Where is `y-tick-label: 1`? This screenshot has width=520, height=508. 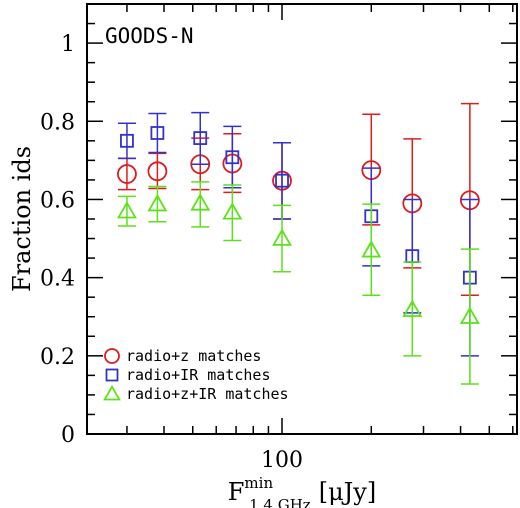 y-tick-label: 1 is located at coordinates (68, 44).